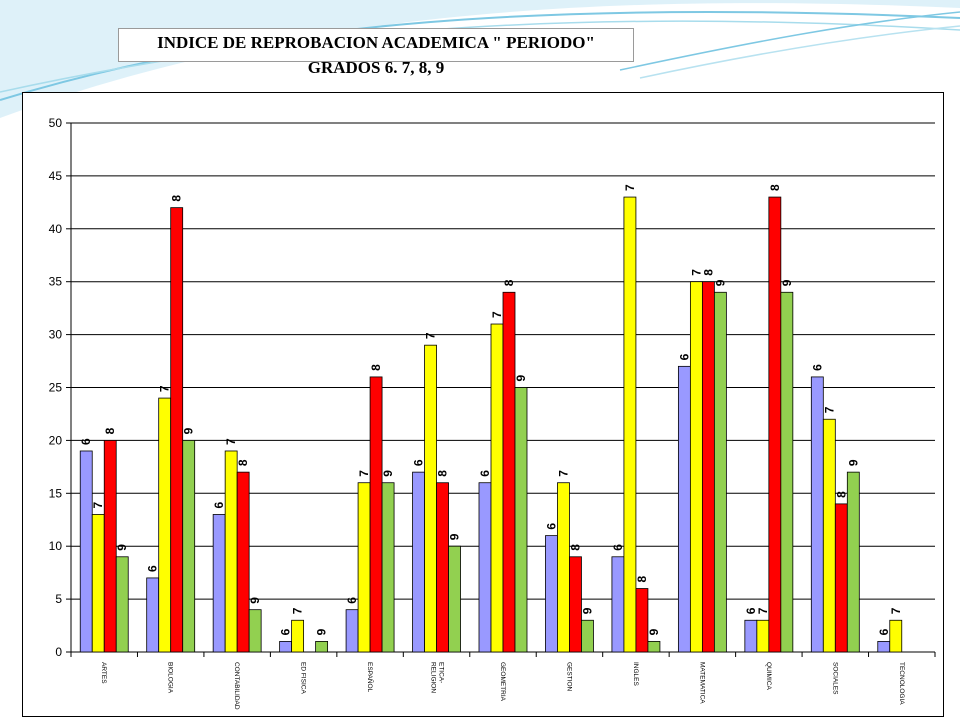 The width and height of the screenshot is (960, 720). I want to click on category-label-line: TECNOLOGIA, so click(901, 683).